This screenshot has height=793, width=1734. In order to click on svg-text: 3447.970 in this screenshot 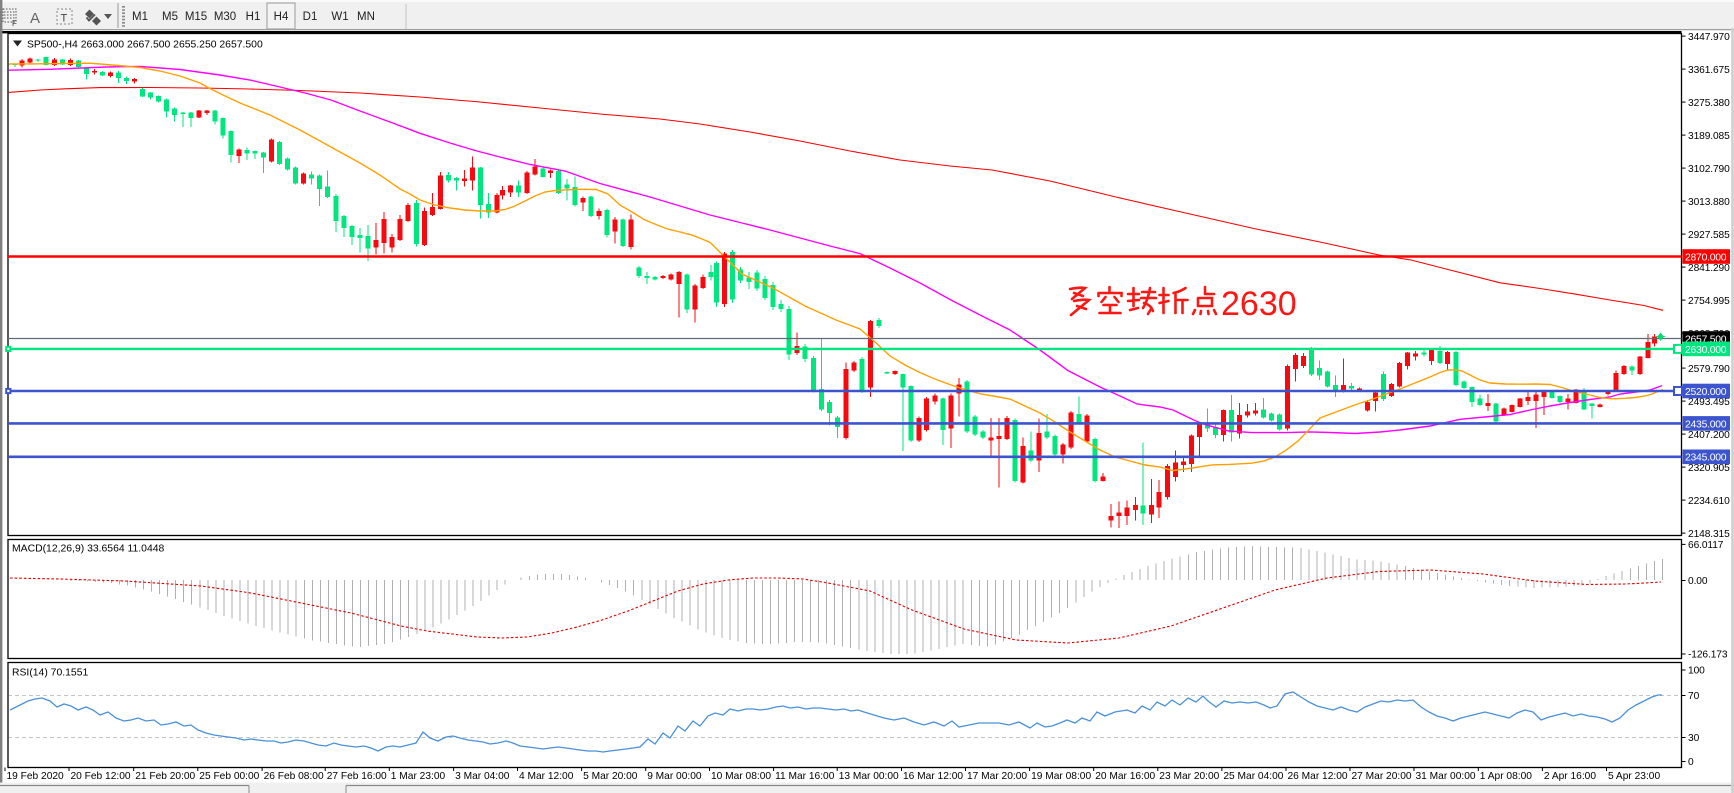, I will do `click(1709, 37)`.